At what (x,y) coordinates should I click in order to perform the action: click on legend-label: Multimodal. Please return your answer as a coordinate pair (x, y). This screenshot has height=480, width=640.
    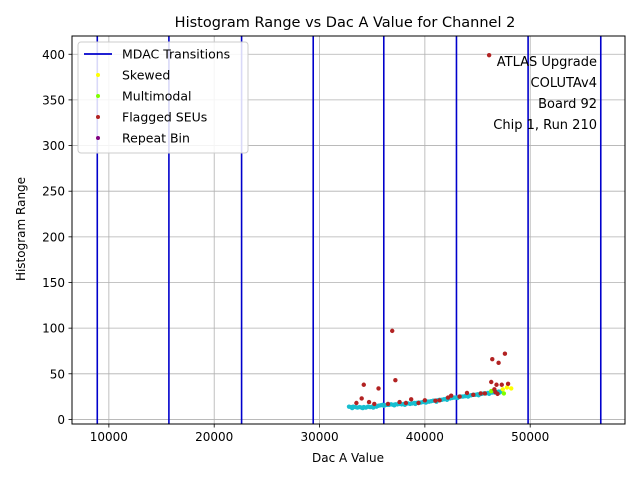
    Looking at the image, I should click on (156, 96).